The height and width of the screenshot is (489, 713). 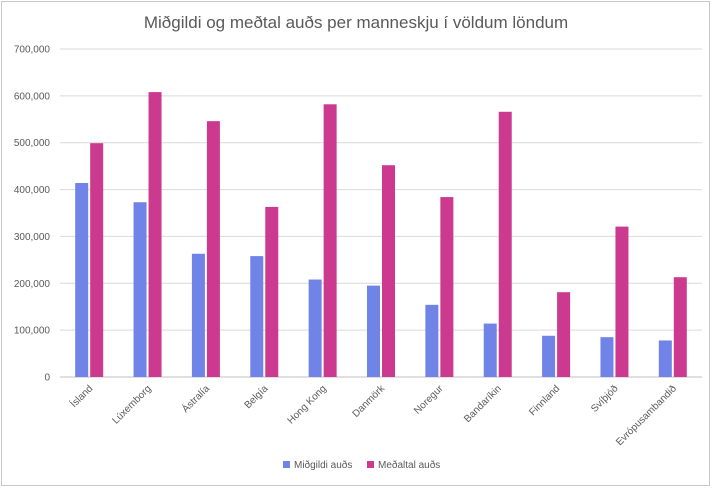 What do you see at coordinates (409, 465) in the screenshot?
I see `legend-label-mean: Meðaltal auðs` at bounding box center [409, 465].